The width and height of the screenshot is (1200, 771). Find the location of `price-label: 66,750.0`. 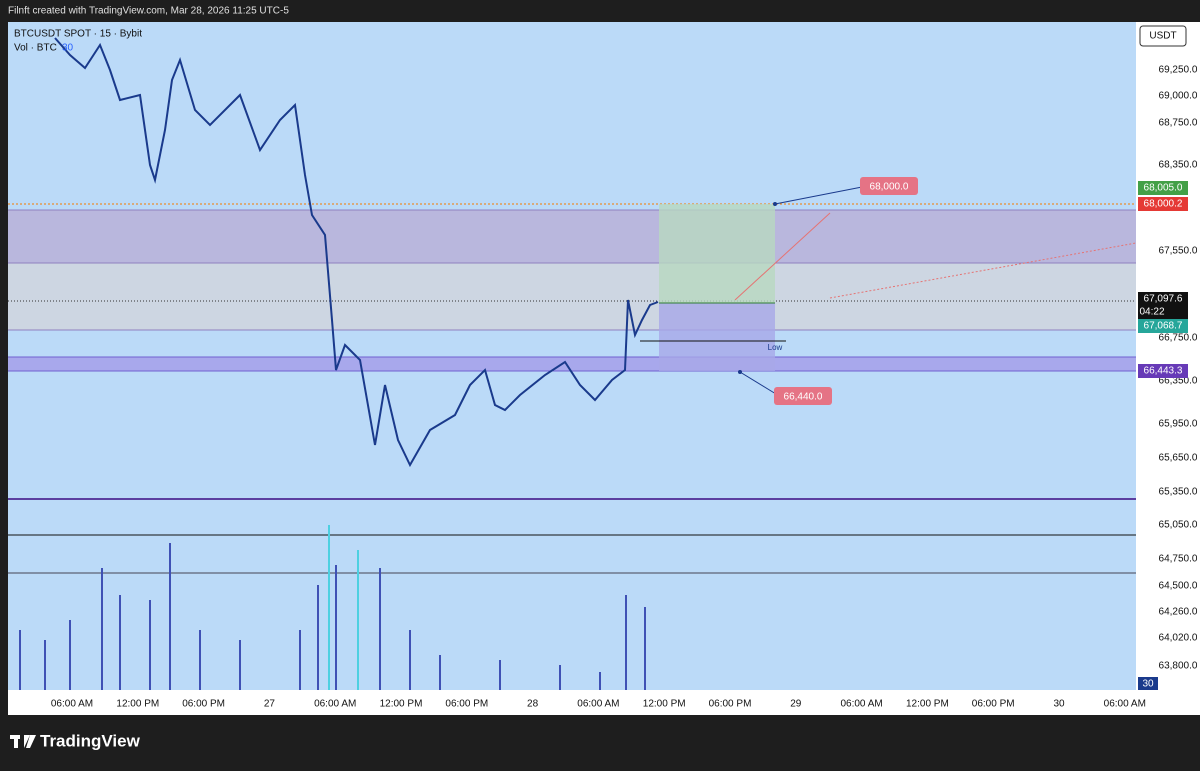

price-label: 66,750.0 is located at coordinates (1178, 338).